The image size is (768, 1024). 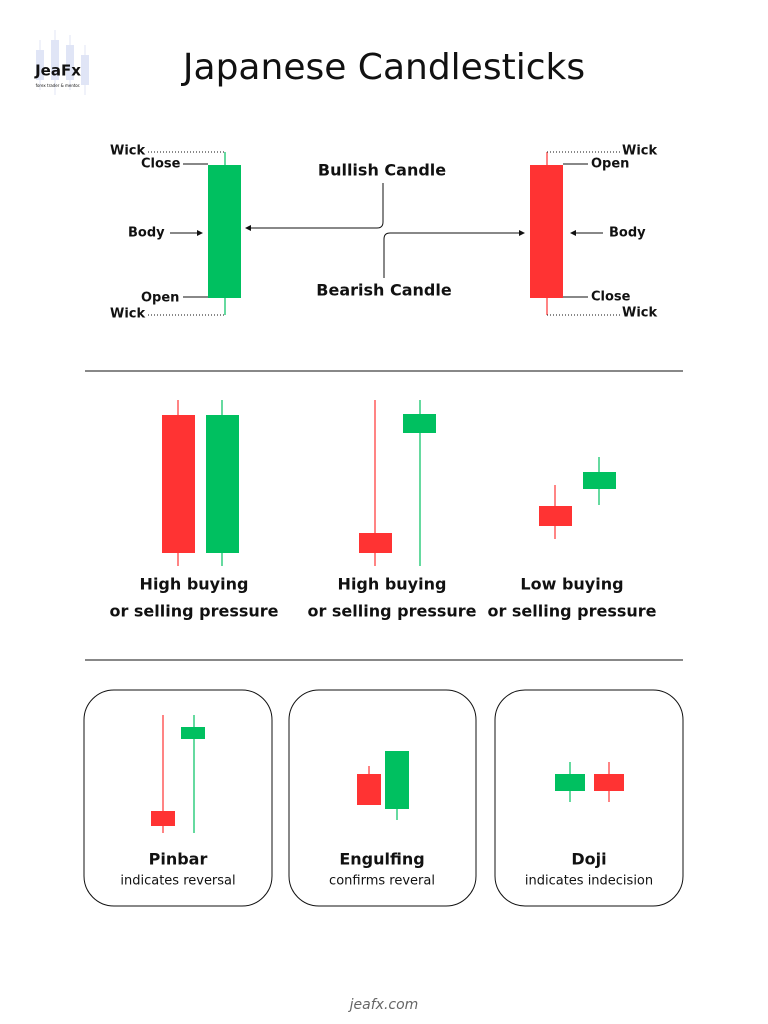 What do you see at coordinates (58, 85) in the screenshot?
I see `logo-tagline: forex trader & mentor.` at bounding box center [58, 85].